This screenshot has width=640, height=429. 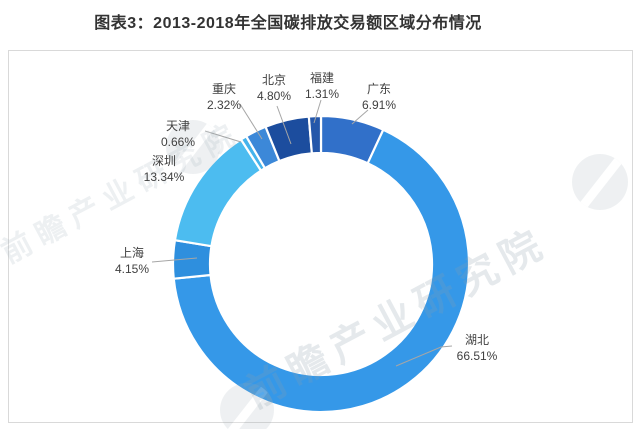 I want to click on label-beijing-pct: 4.80%, so click(x=274, y=96).